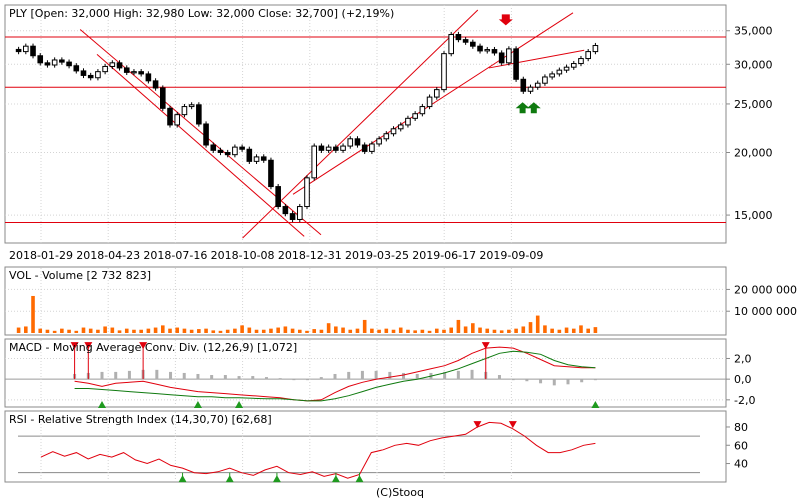  I want to click on rsi-panel, so click(365, 446).